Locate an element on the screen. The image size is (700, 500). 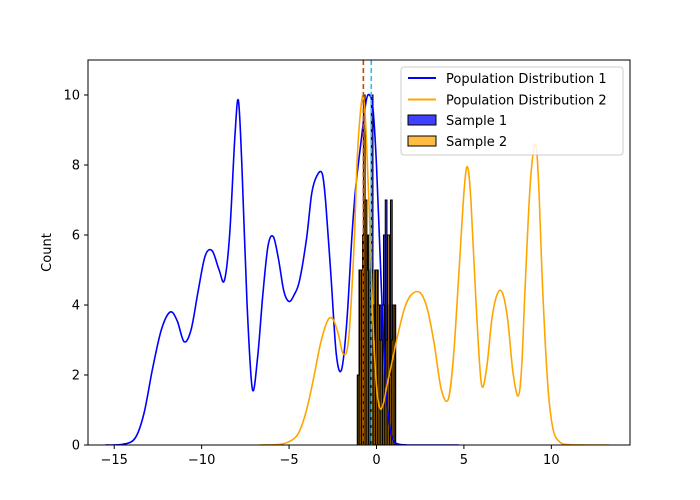
x-tick-label: −10 is located at coordinates (201, 460).